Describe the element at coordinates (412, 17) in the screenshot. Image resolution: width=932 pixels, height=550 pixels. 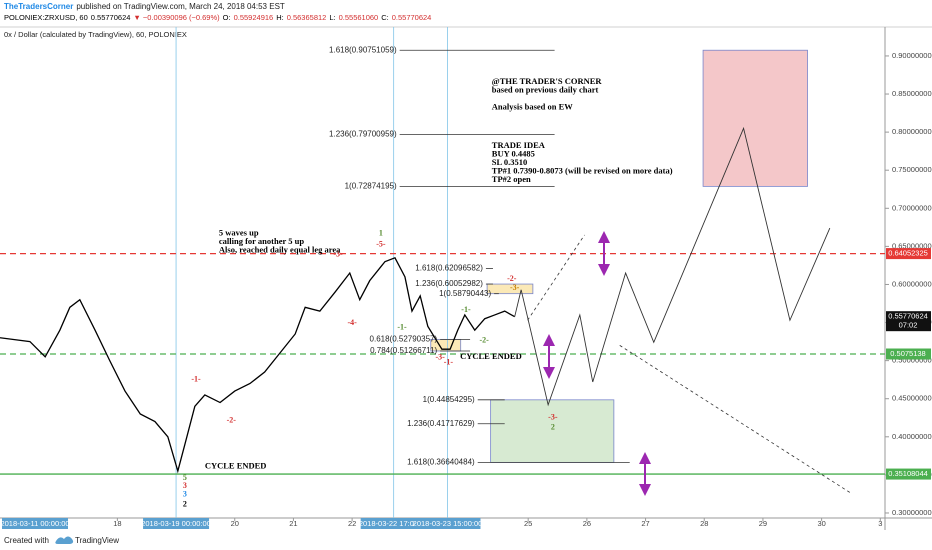
I see `ticker-item: 0.55770624` at that location.